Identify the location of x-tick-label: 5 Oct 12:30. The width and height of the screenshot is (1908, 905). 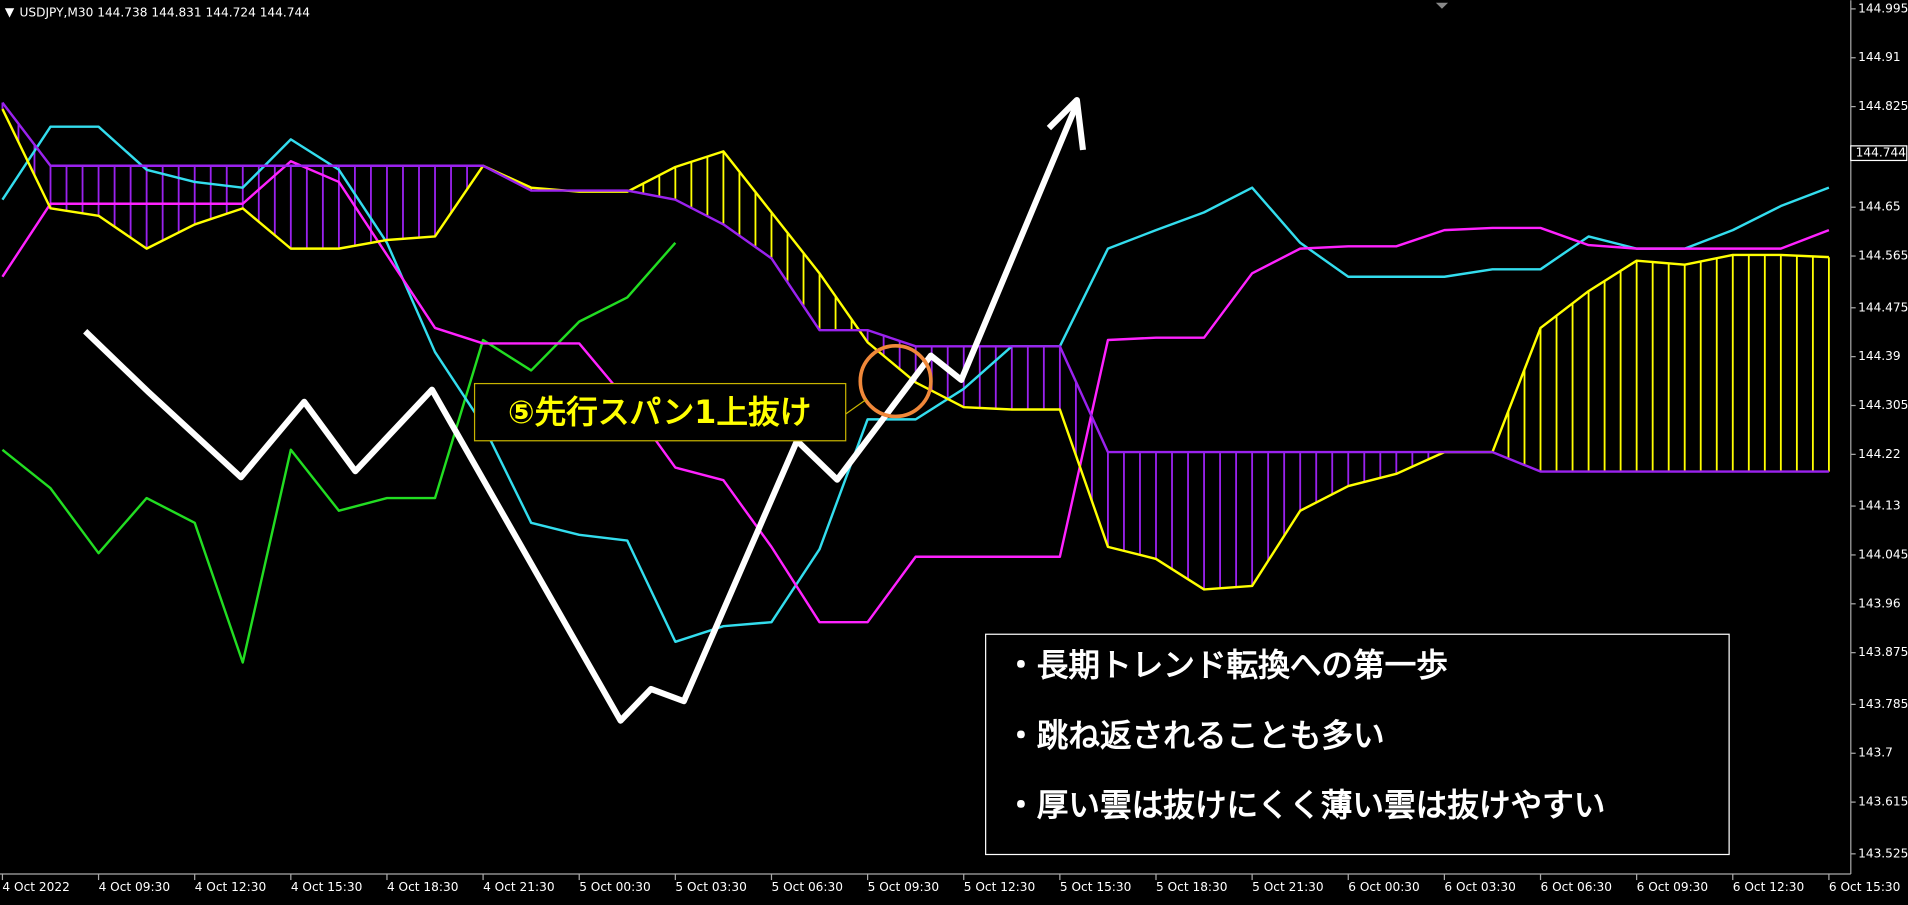
(1000, 887).